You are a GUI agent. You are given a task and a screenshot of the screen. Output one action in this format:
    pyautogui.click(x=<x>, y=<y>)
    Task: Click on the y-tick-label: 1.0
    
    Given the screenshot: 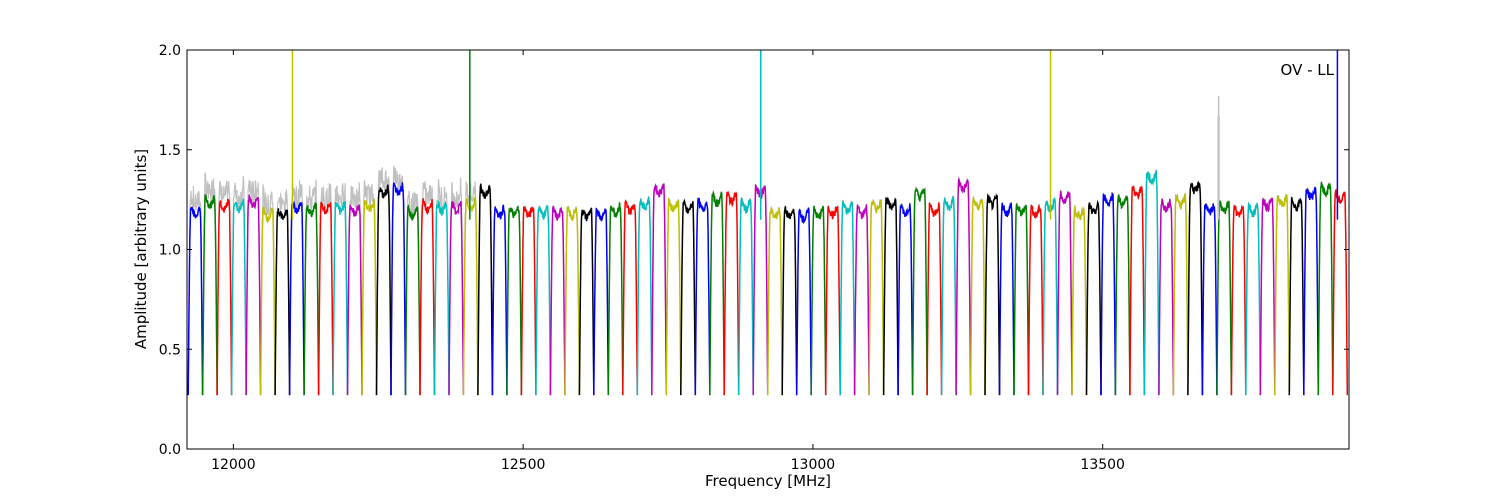 What is the action you would take?
    pyautogui.click(x=170, y=251)
    